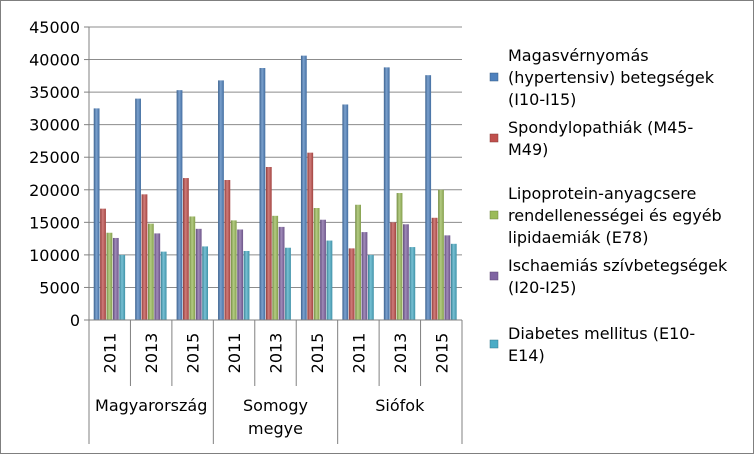 Image resolution: width=754 pixels, height=454 pixels. Describe the element at coordinates (400, 405) in the screenshot. I see `x-group-label: Siófok` at that location.